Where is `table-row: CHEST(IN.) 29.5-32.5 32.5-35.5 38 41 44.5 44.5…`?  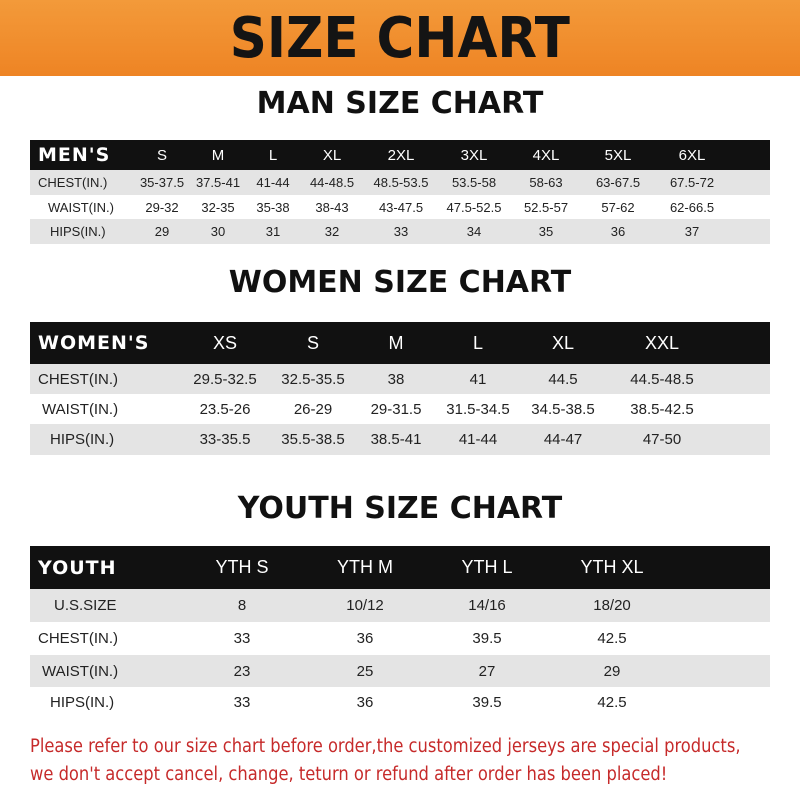 table-row: CHEST(IN.) 29.5-32.5 32.5-35.5 38 41 44.5 44.5… is located at coordinates (400, 379).